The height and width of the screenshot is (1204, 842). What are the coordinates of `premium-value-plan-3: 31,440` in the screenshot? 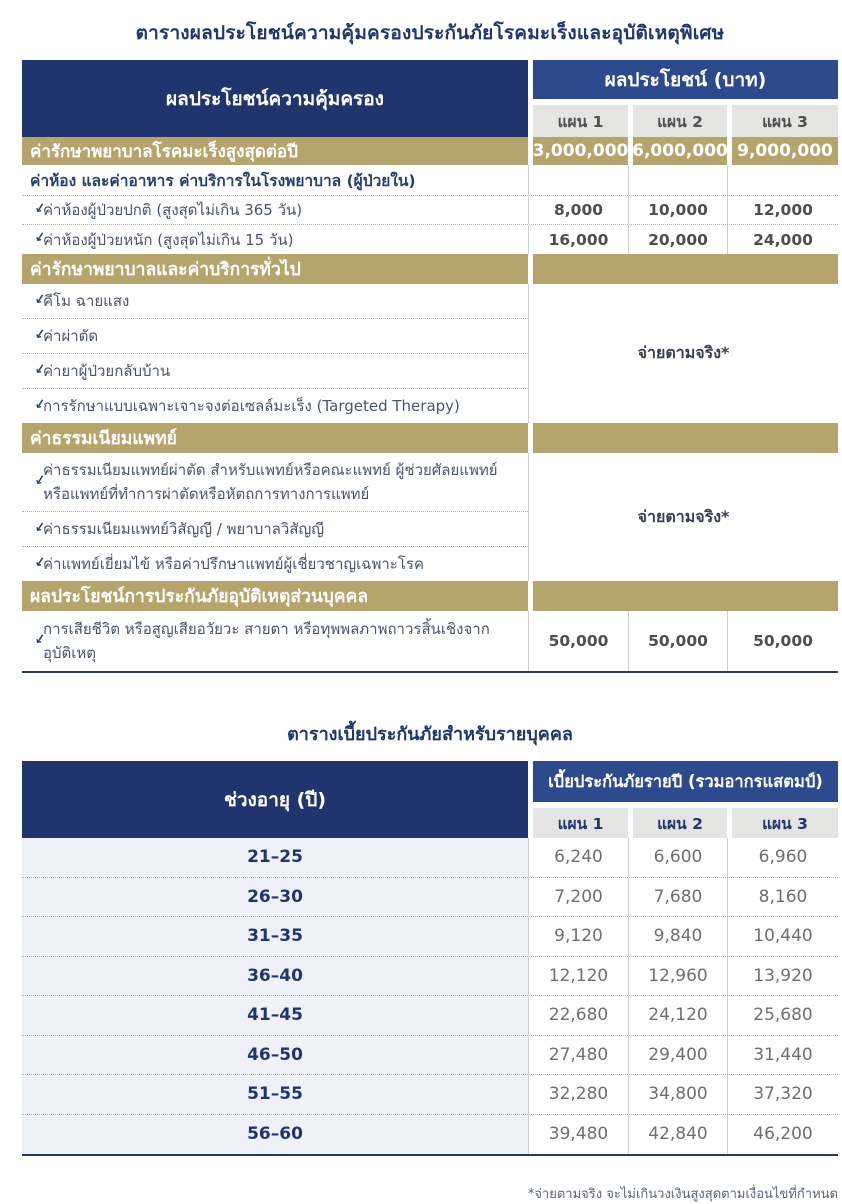 It's located at (782, 1054).